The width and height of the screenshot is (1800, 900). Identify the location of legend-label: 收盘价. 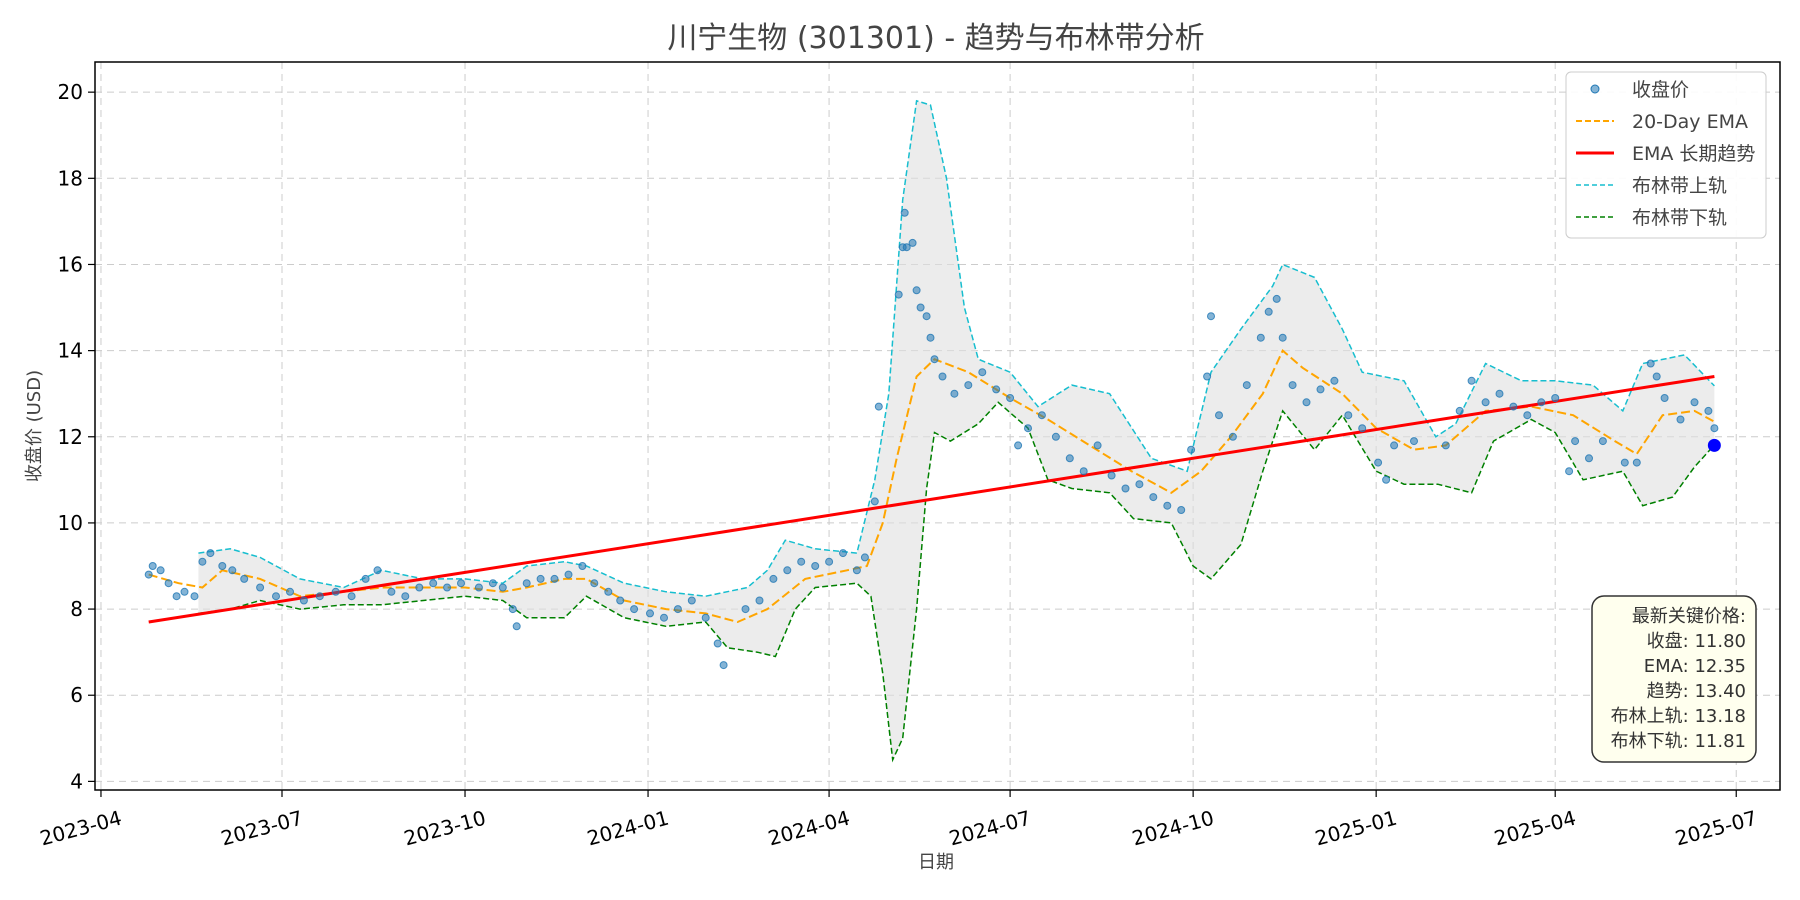
(1660, 90).